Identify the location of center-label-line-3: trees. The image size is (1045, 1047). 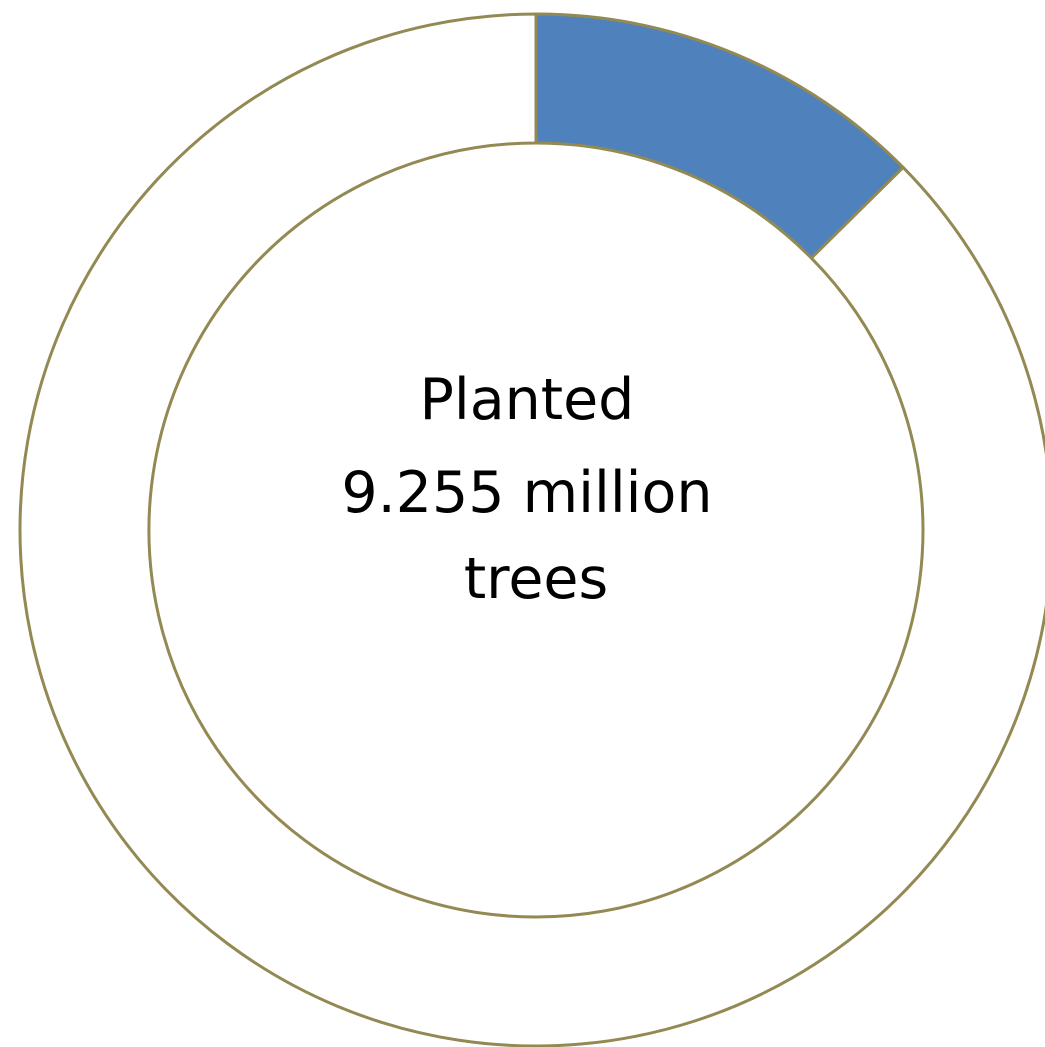
(536, 579).